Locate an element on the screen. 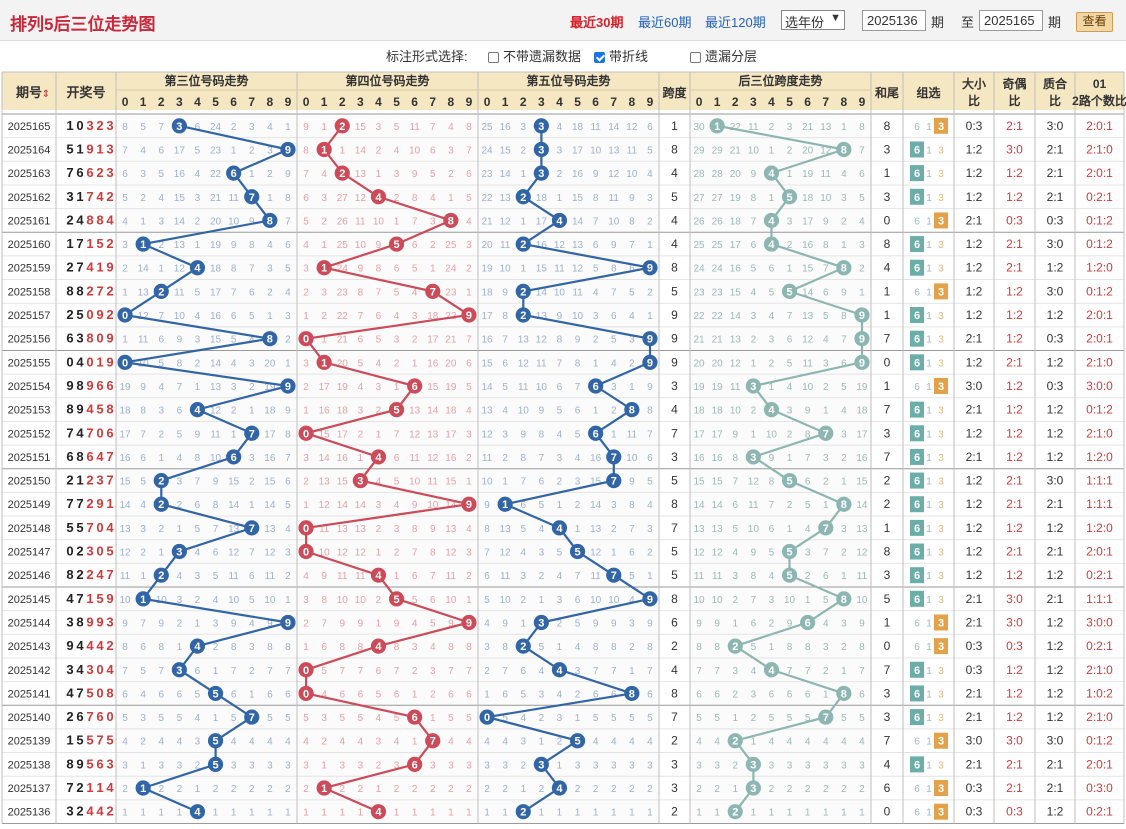  group-missing-value: 6 is located at coordinates (917, 789).